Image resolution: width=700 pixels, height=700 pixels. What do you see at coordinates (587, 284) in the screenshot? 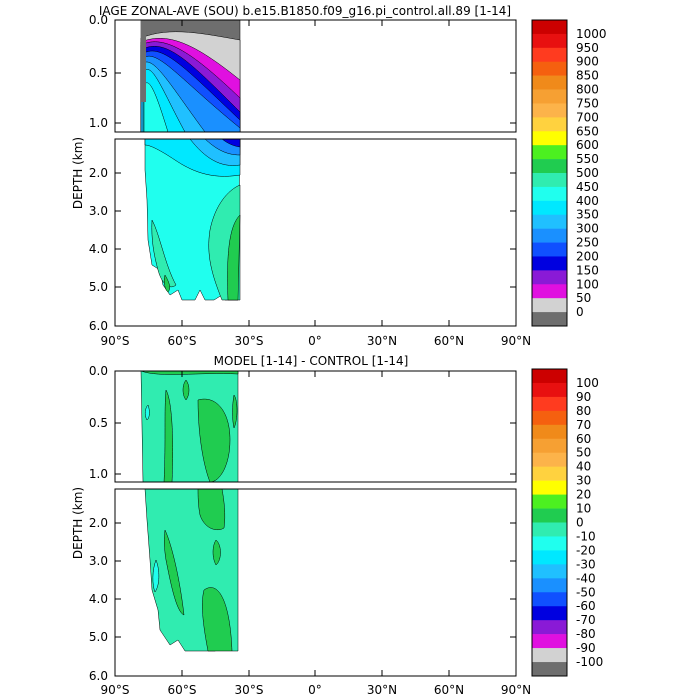
I see `colorbar-label: 100` at bounding box center [587, 284].